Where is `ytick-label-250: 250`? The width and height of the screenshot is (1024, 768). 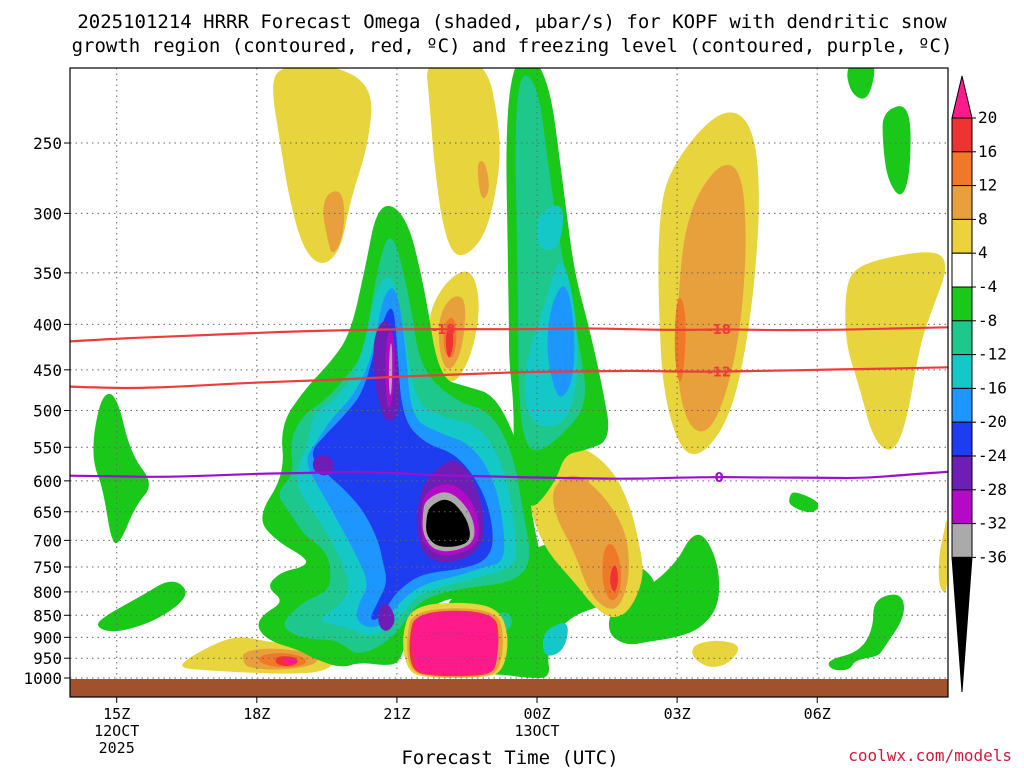
ytick-label-250: 250 is located at coordinates (47, 143).